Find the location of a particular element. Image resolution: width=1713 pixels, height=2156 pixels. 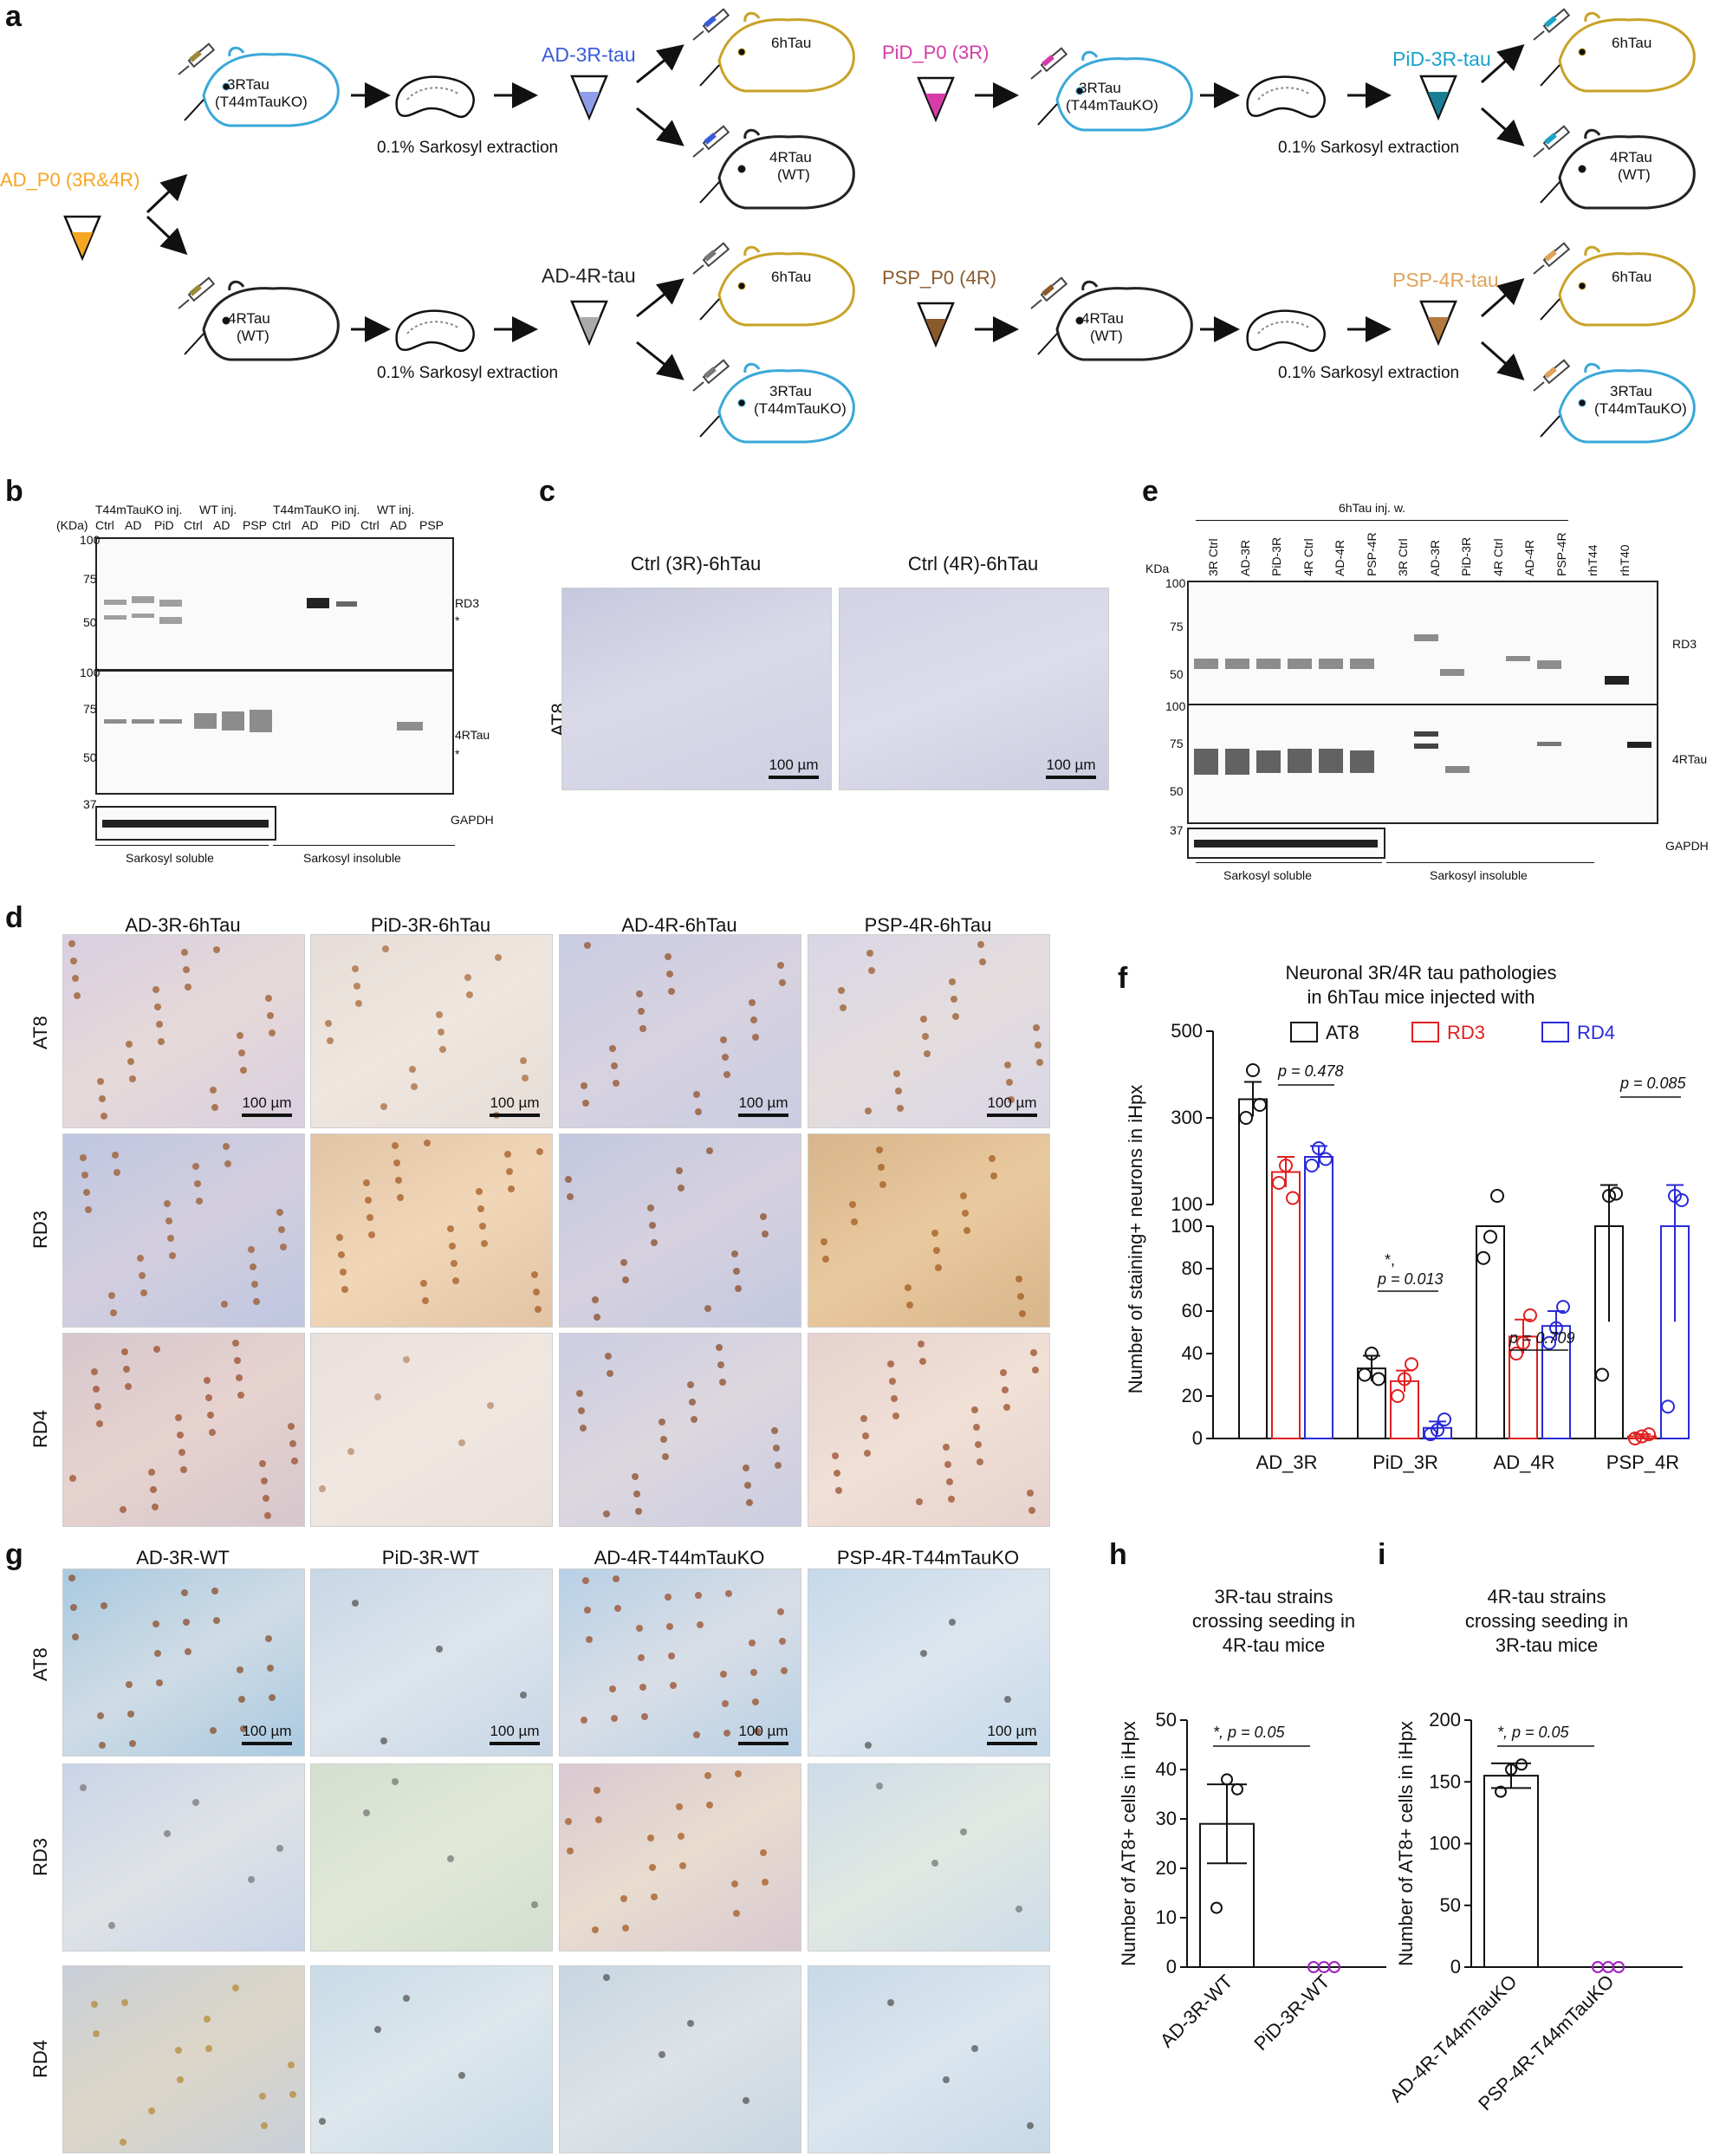

y-tick-label: 150 is located at coordinates (1445, 1781).